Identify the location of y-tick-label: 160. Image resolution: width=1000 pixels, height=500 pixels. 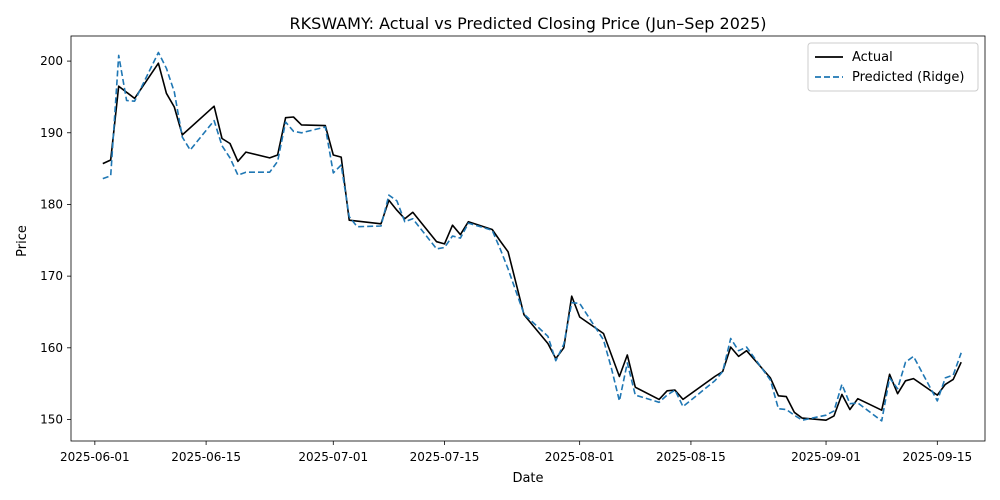
(51, 348).